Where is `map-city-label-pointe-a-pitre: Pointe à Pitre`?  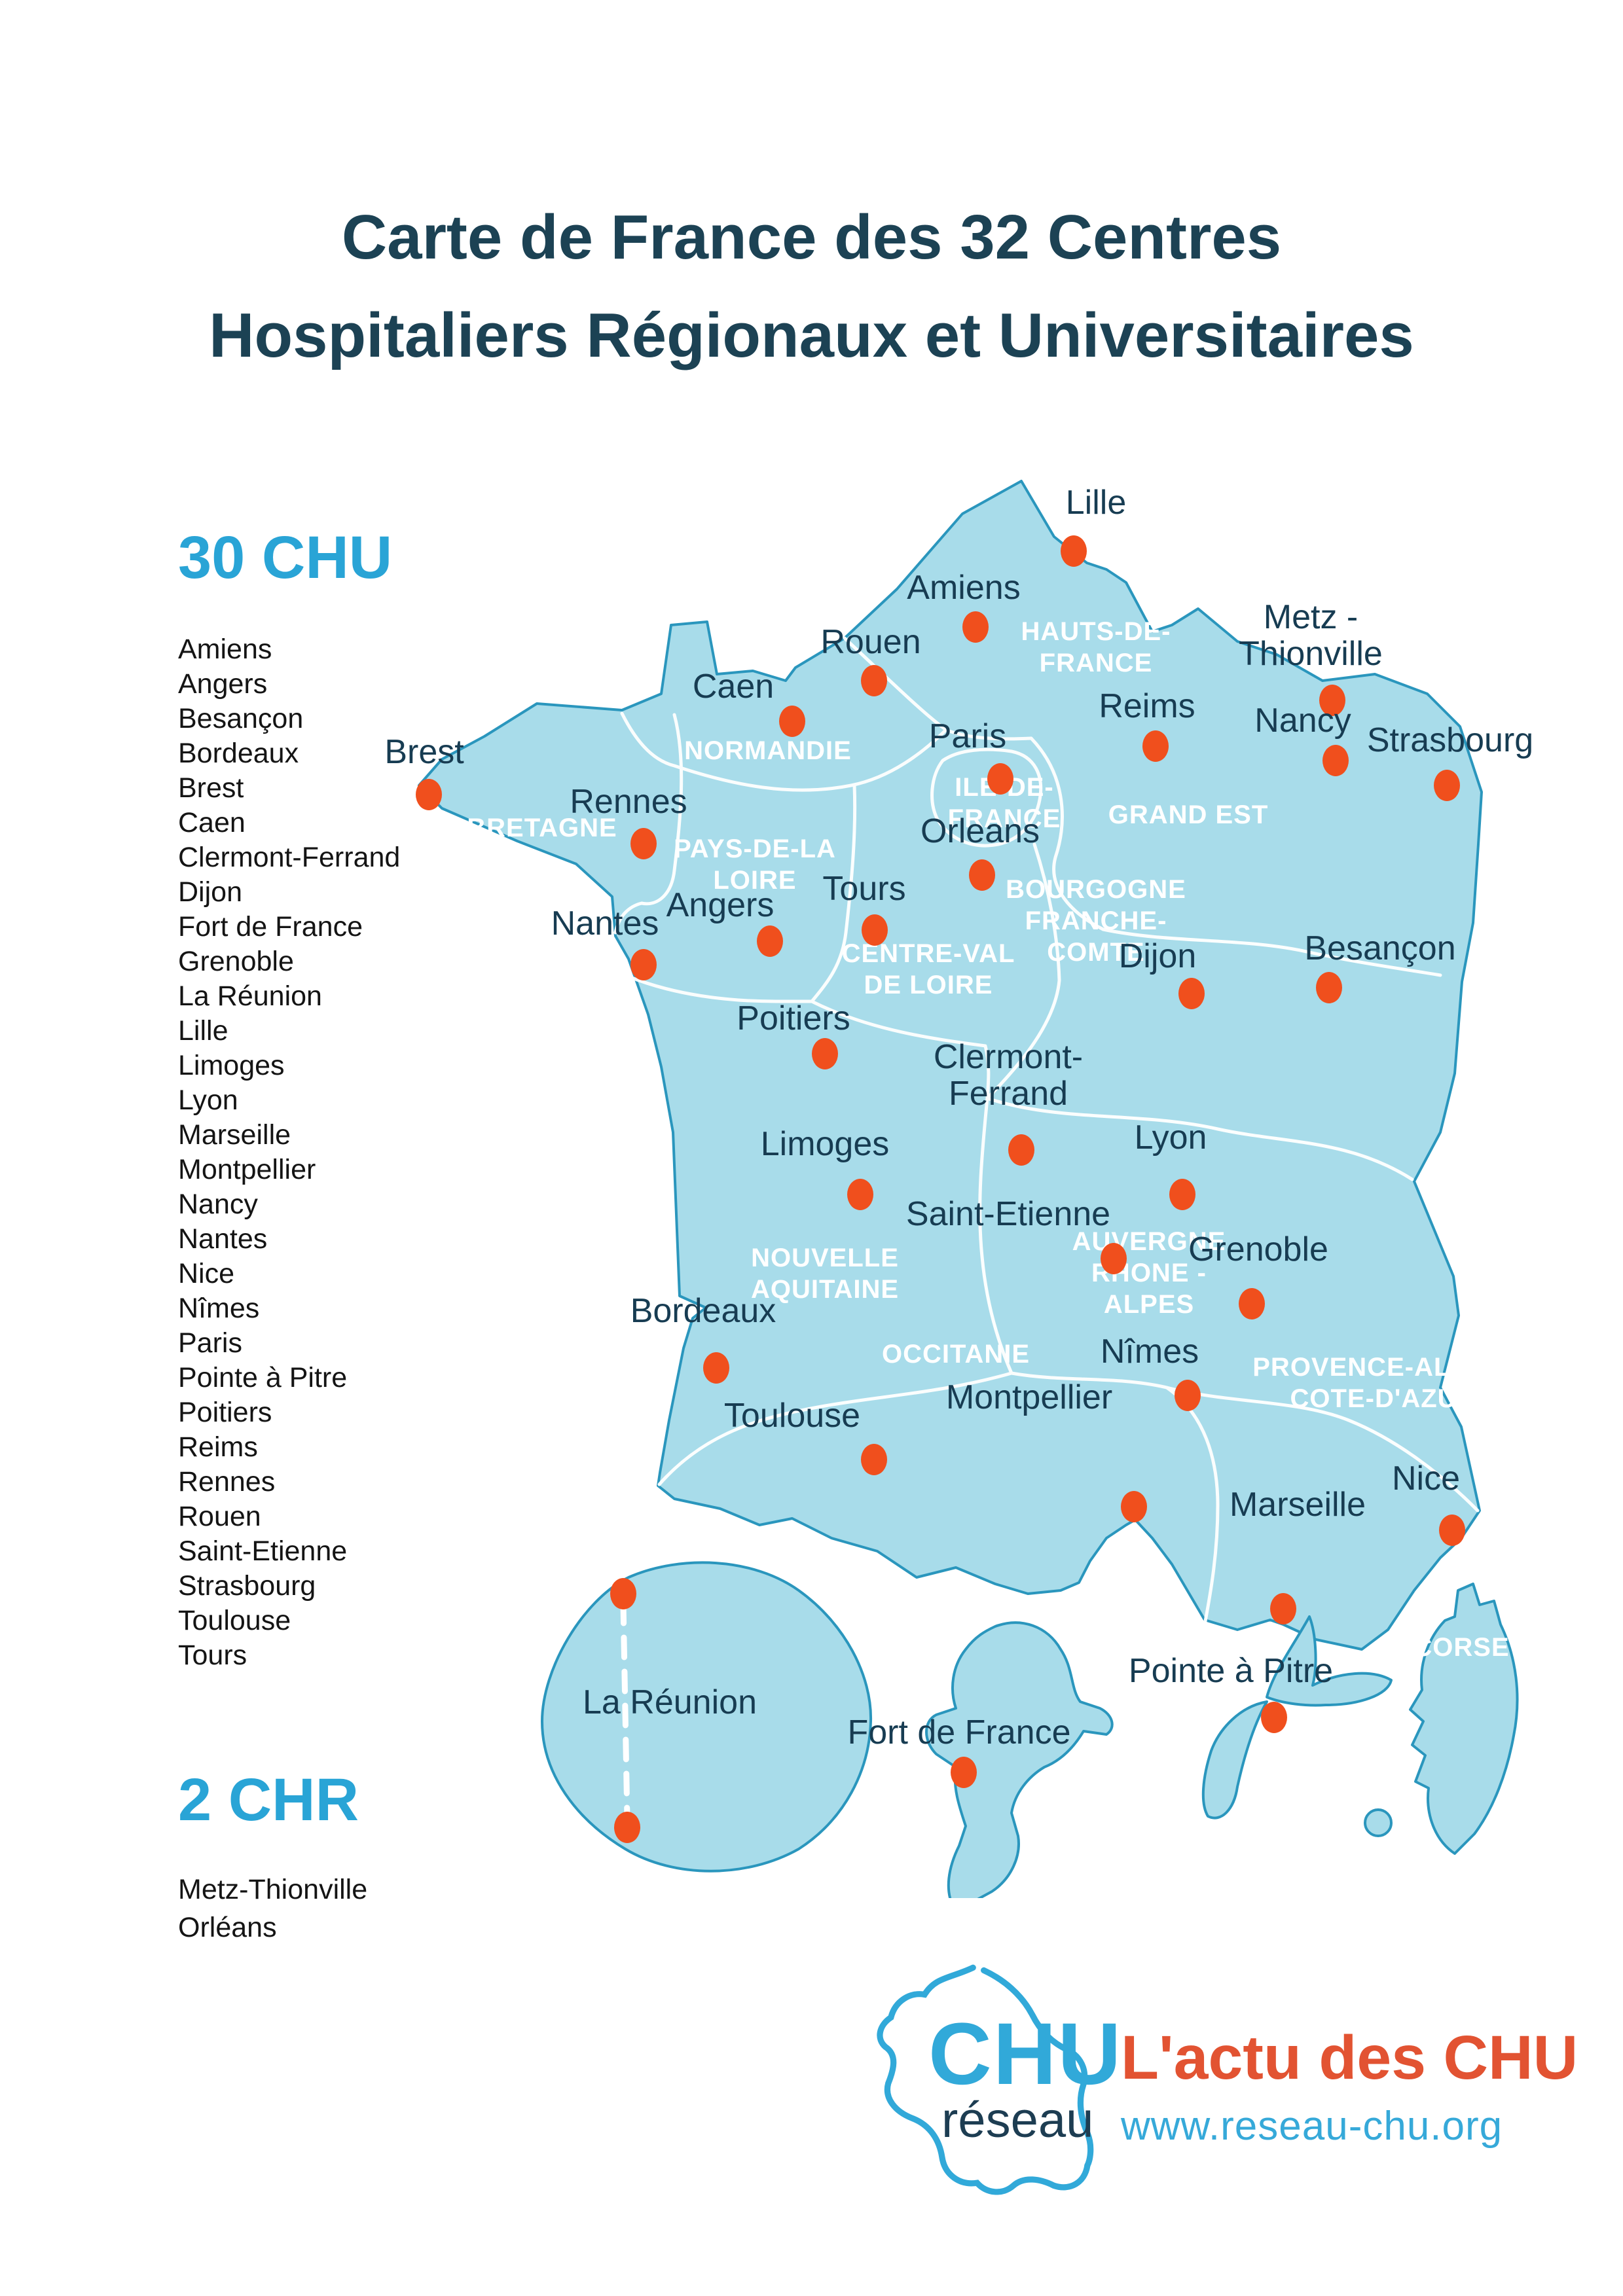 map-city-label-pointe-a-pitre: Pointe à Pitre is located at coordinates (1231, 1671).